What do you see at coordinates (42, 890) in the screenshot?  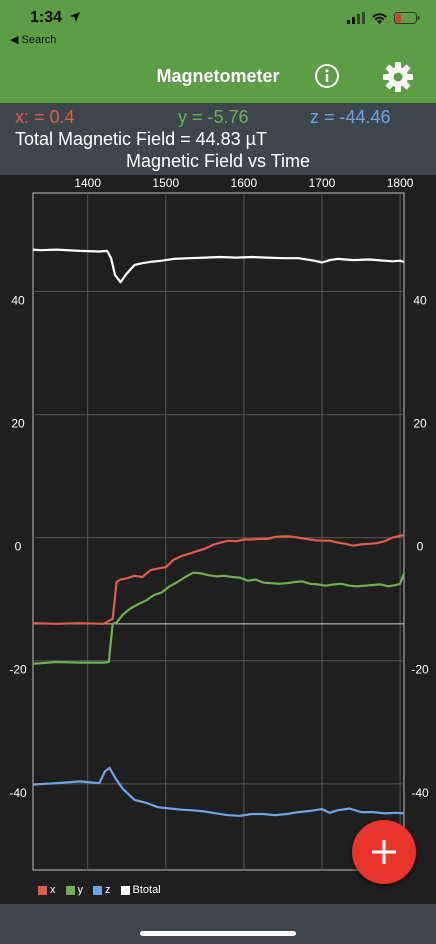 I see `legend-swatch-x` at bounding box center [42, 890].